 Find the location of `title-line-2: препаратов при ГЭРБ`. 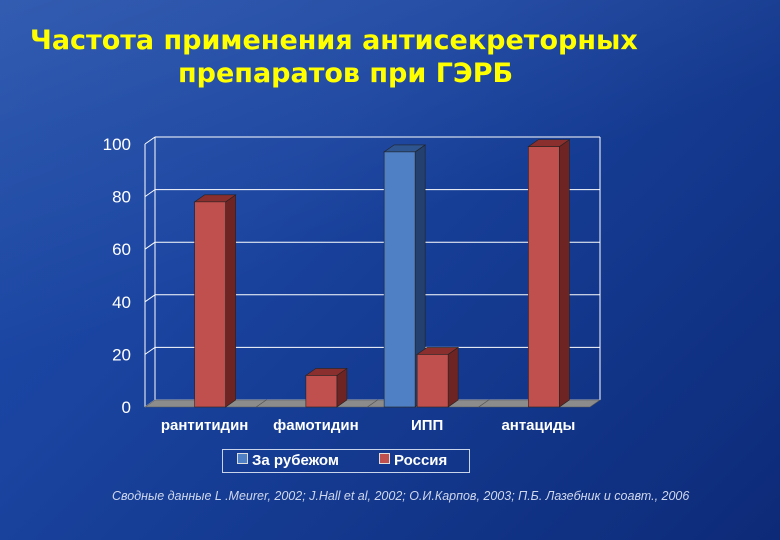

title-line-2: препаратов при ГЭРБ is located at coordinates (346, 73).